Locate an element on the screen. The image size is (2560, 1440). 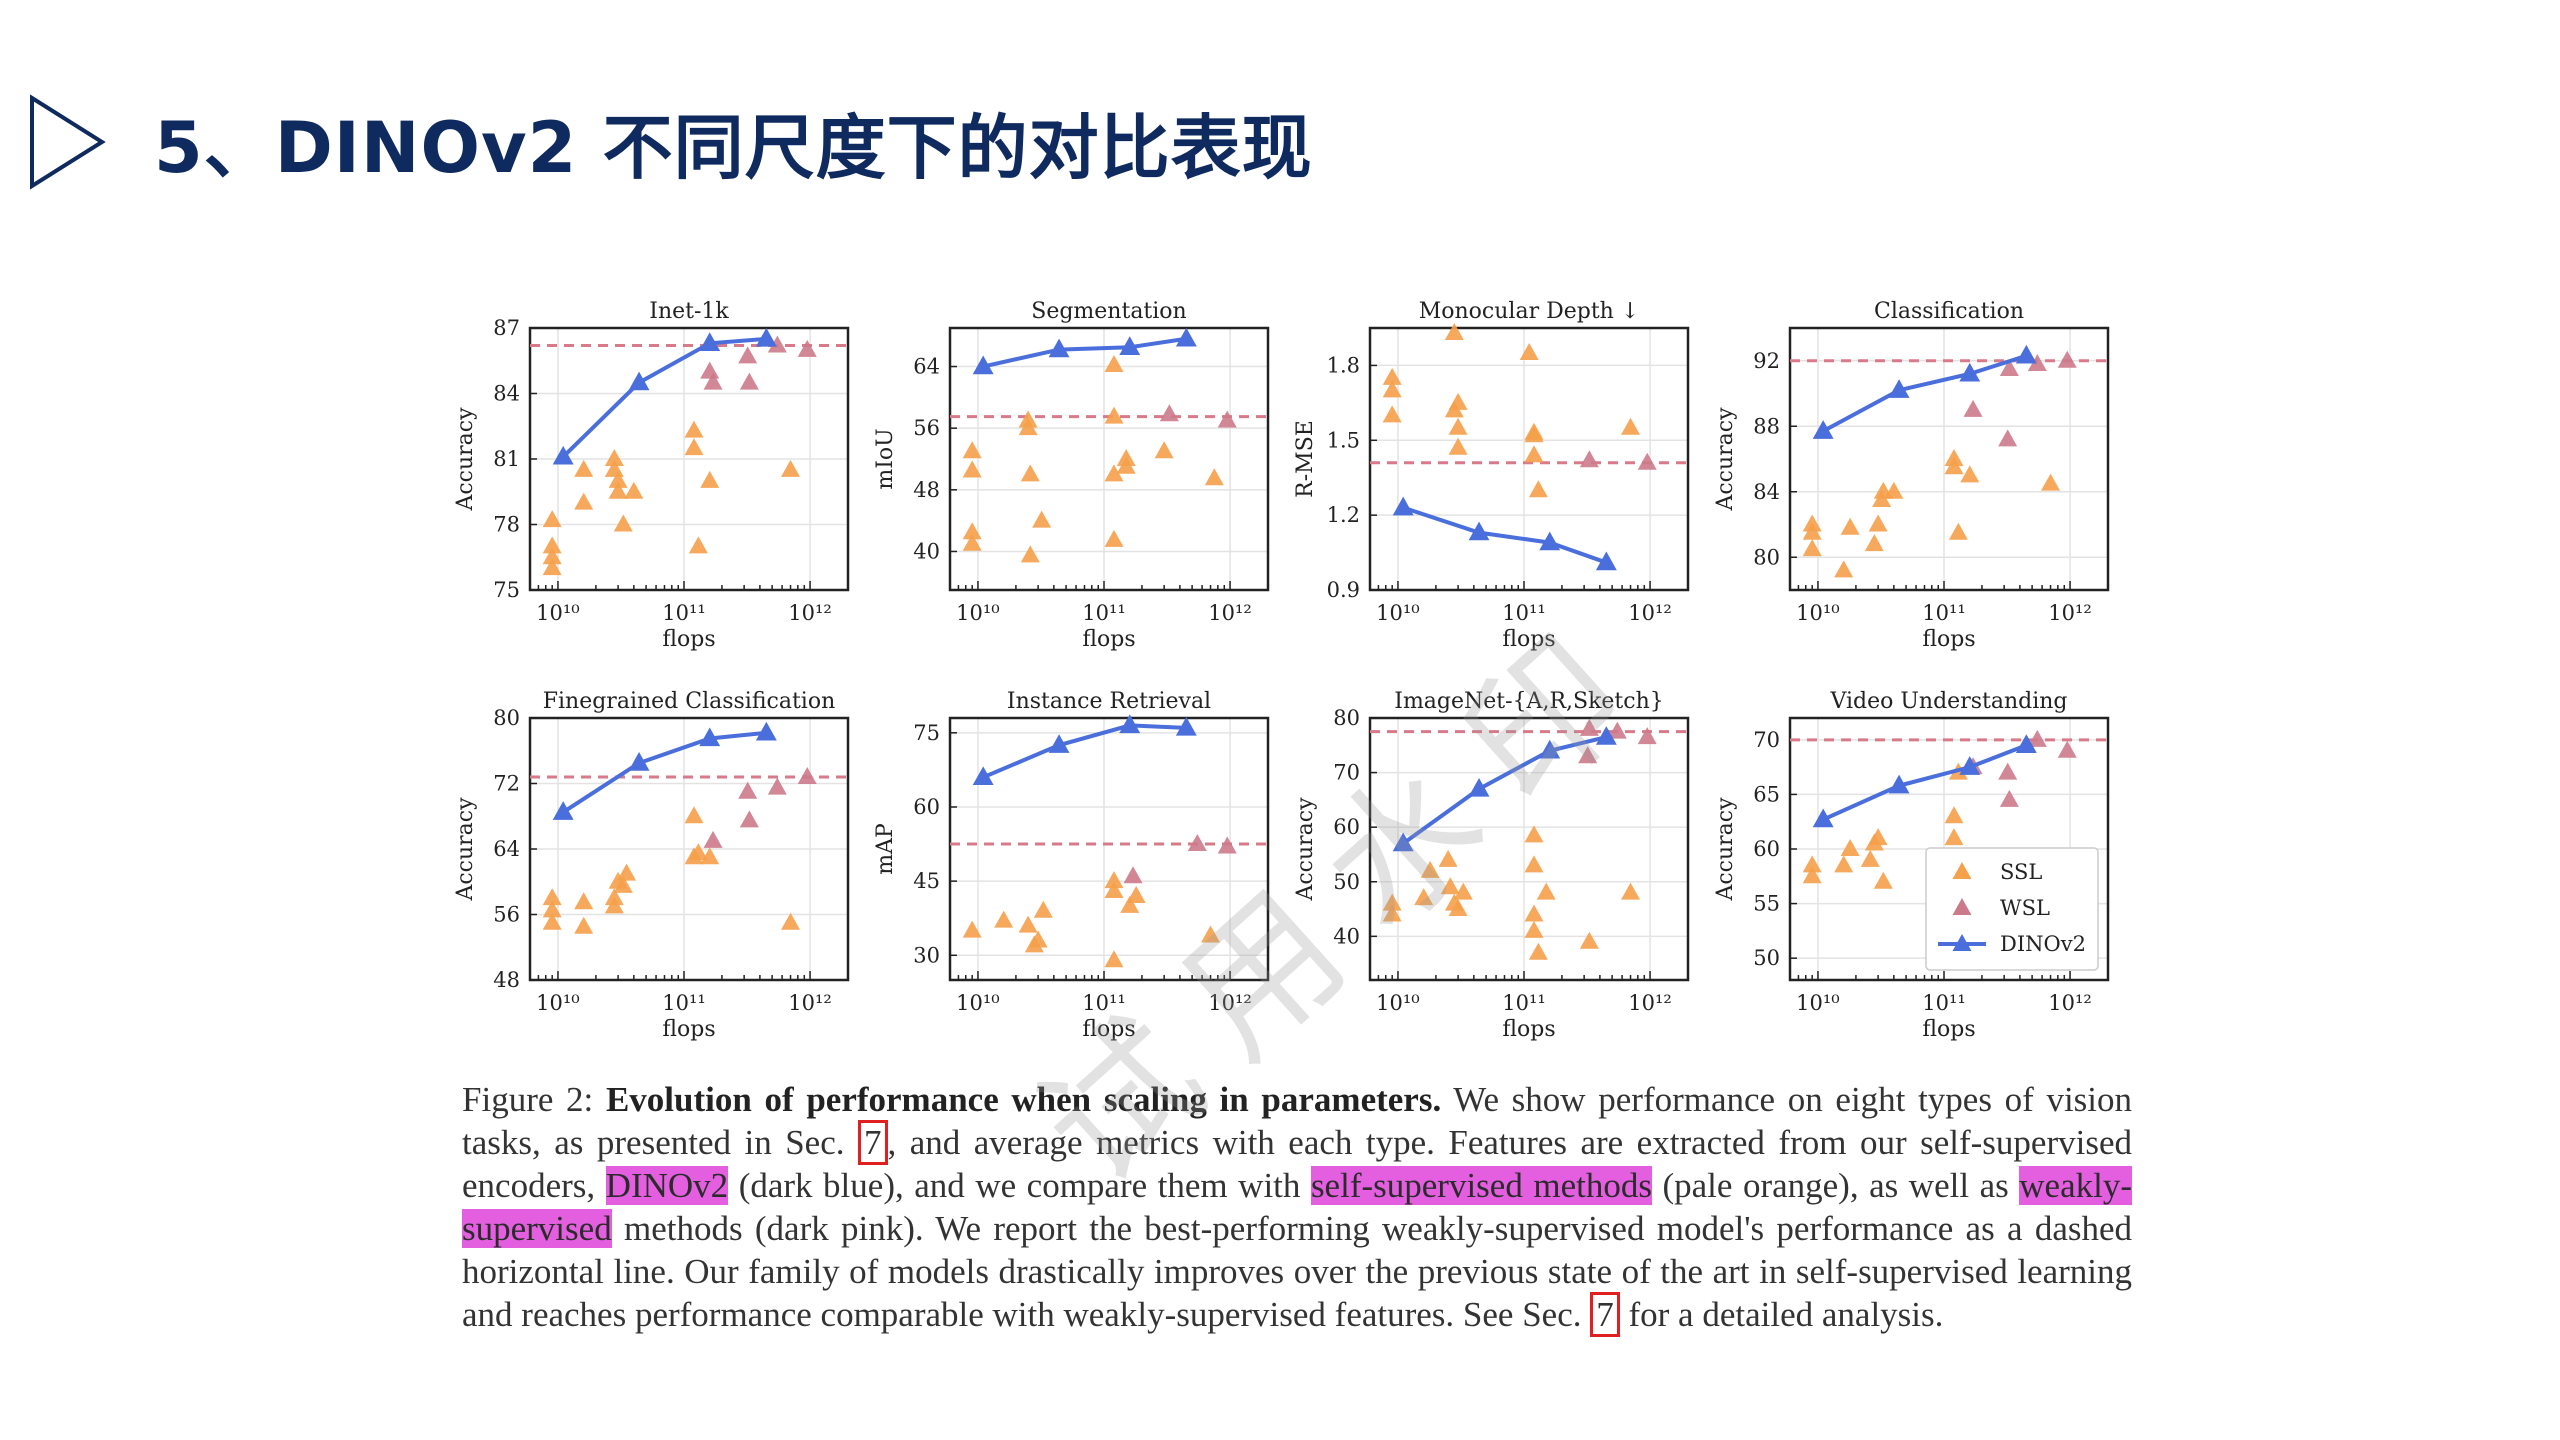
y-tick-label: 65 is located at coordinates (1766, 794).